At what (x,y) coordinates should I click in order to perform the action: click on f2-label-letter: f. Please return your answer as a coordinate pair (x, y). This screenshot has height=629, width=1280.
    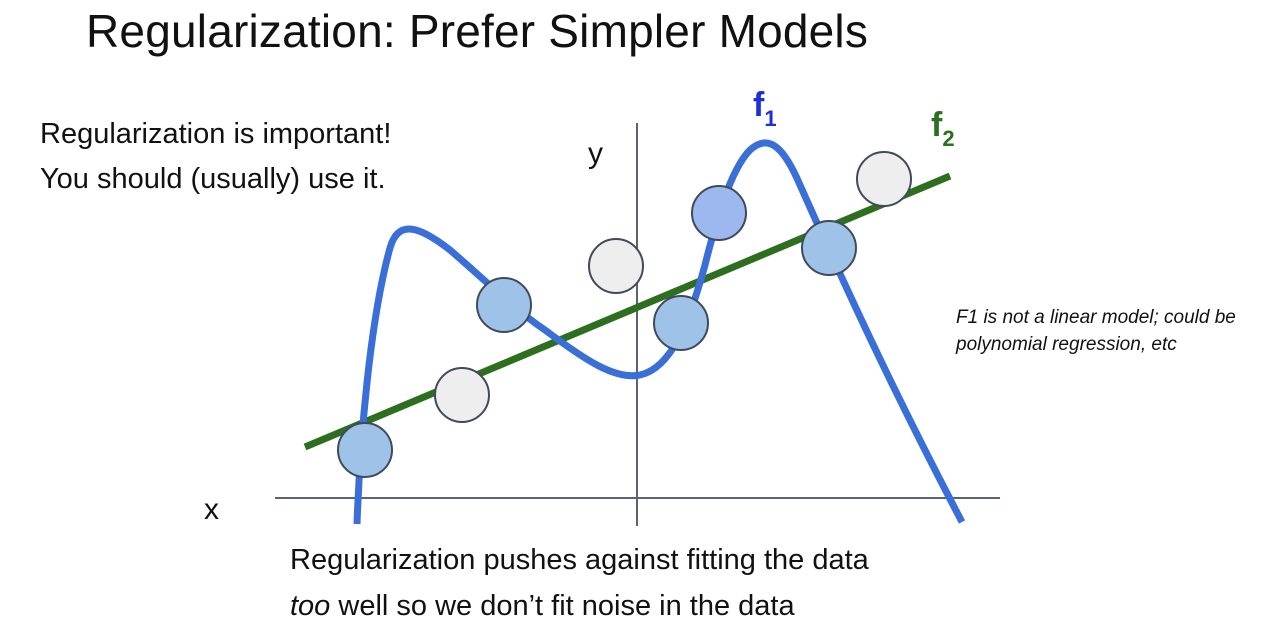
    Looking at the image, I should click on (937, 125).